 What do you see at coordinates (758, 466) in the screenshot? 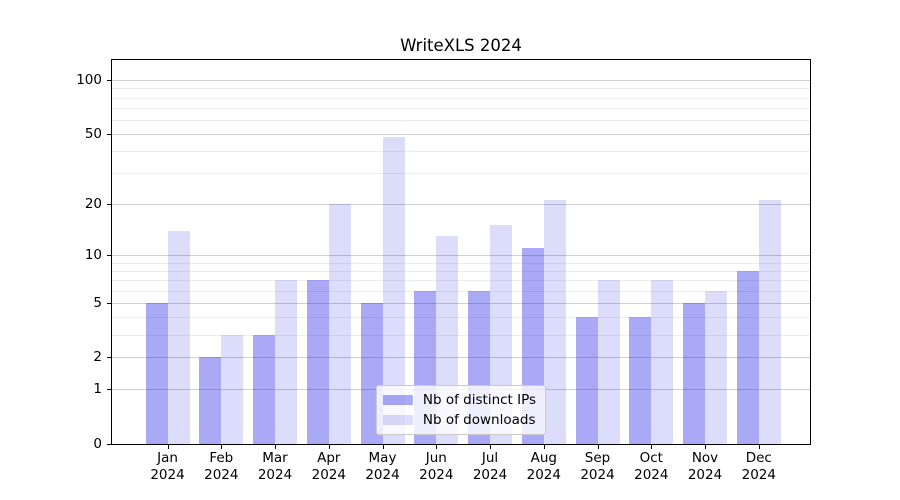
I see `x-tick-label-dec: Dec 2024` at bounding box center [758, 466].